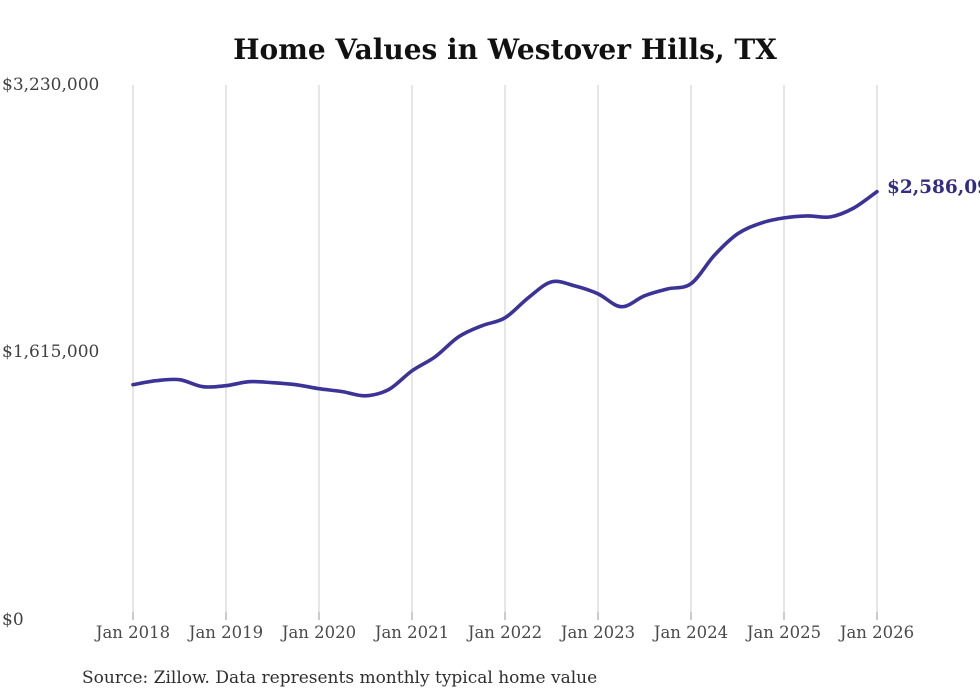  Describe the element at coordinates (877, 632) in the screenshot. I see `x-tick-label: Jan 2026` at that location.